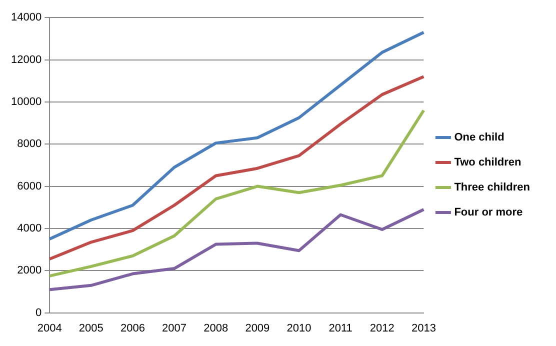 This screenshot has height=346, width=556. What do you see at coordinates (479, 138) in the screenshot?
I see `legend-label: One child` at bounding box center [479, 138].